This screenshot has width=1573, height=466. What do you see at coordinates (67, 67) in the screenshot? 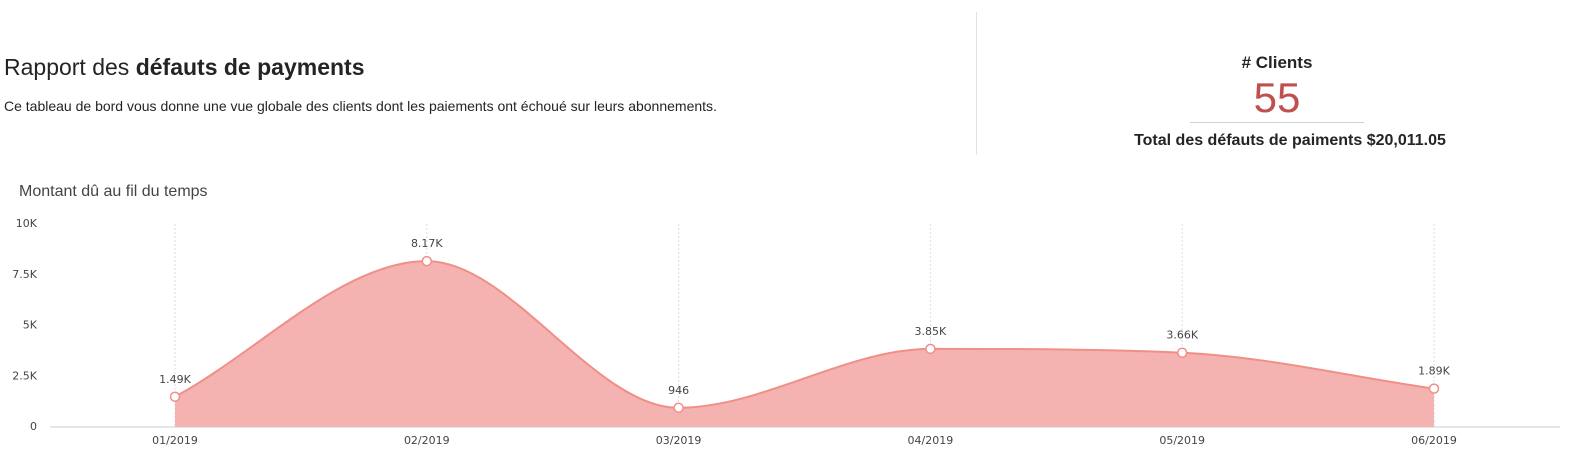
I see `title-plain: Rapport des` at bounding box center [67, 67].